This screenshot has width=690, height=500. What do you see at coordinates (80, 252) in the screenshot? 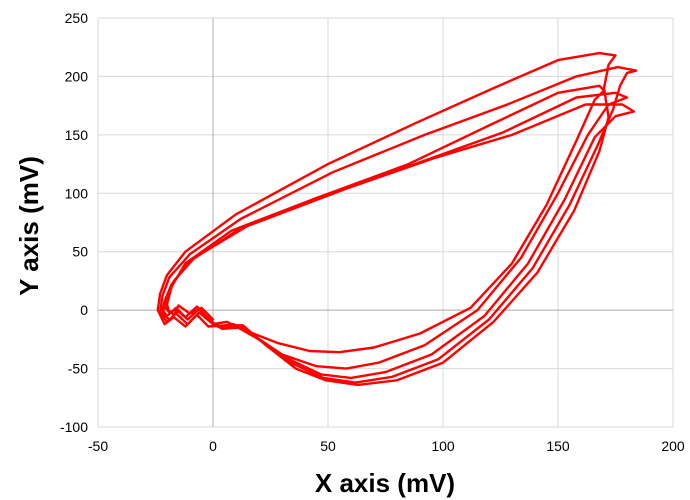
I see `y-tick-label: 50` at bounding box center [80, 252].